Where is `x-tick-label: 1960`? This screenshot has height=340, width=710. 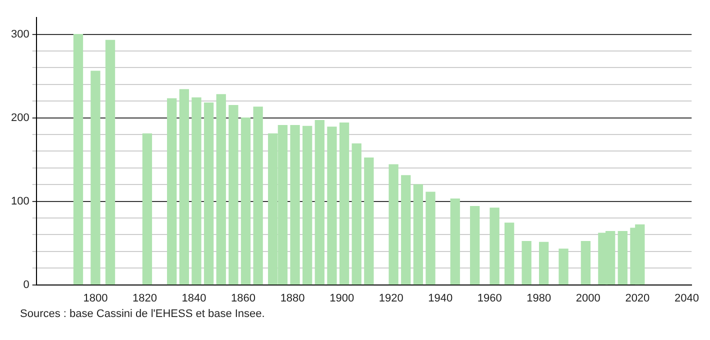 x-tick-label: 1960 is located at coordinates (489, 298).